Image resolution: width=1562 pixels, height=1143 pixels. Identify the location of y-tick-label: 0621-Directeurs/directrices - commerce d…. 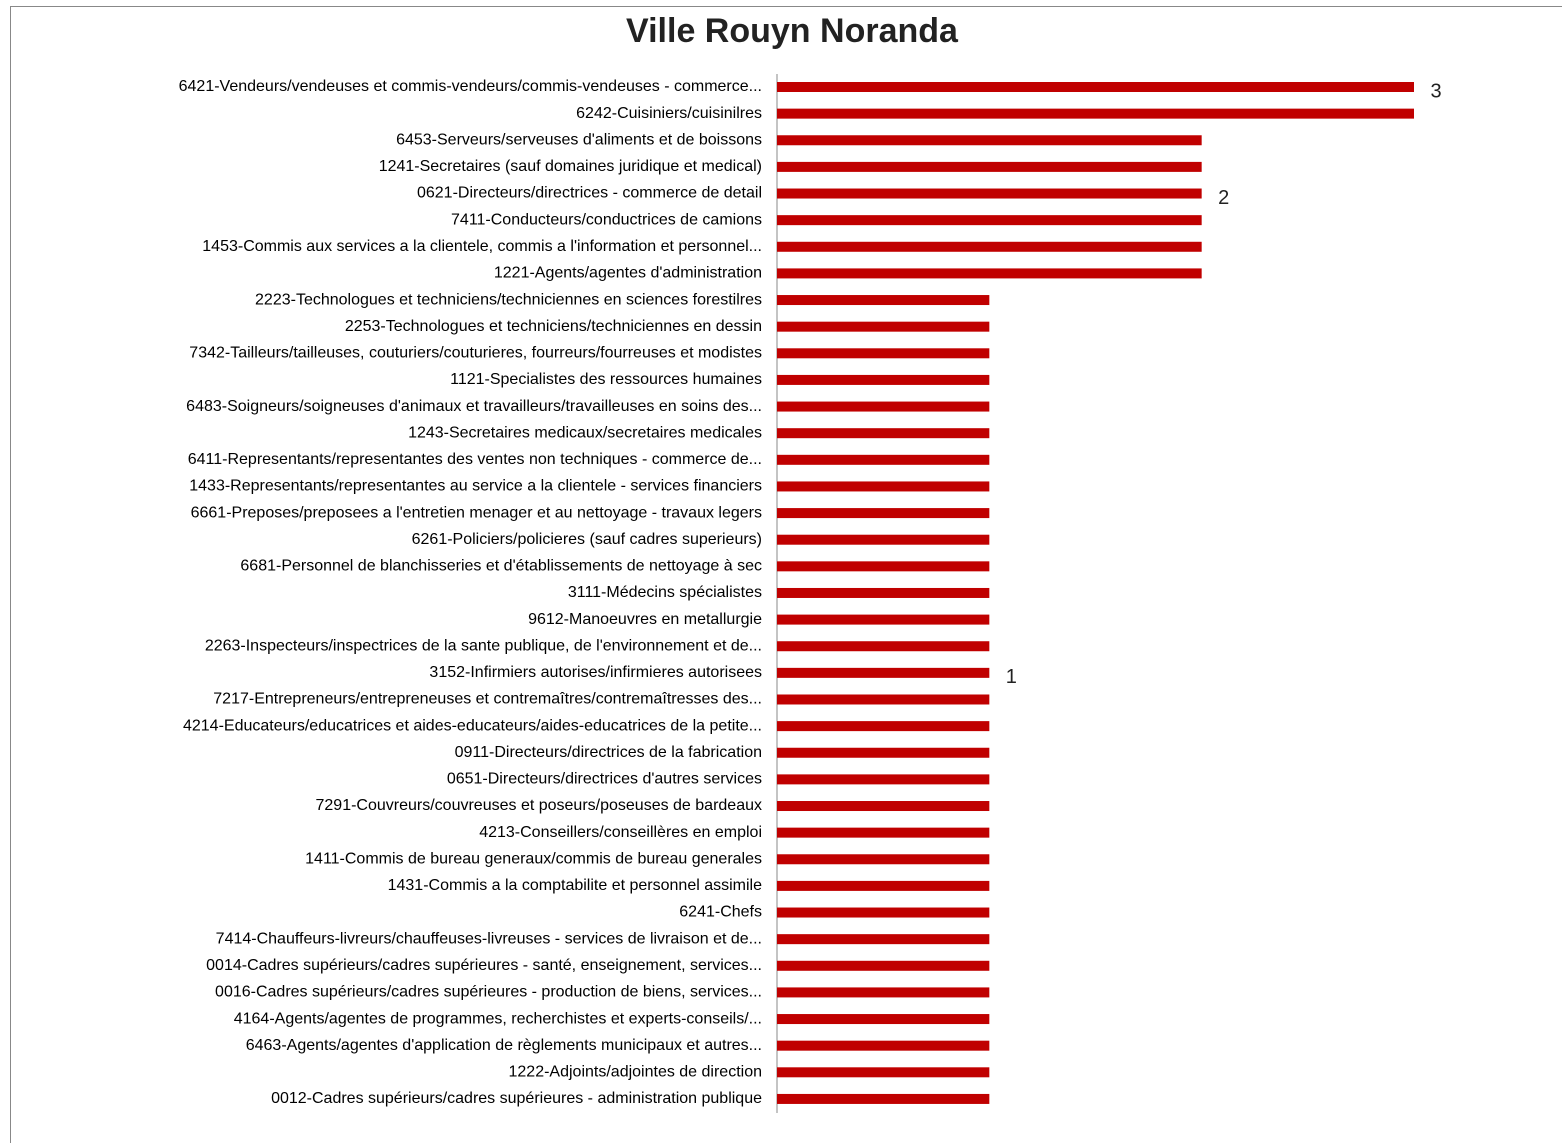
(589, 193).